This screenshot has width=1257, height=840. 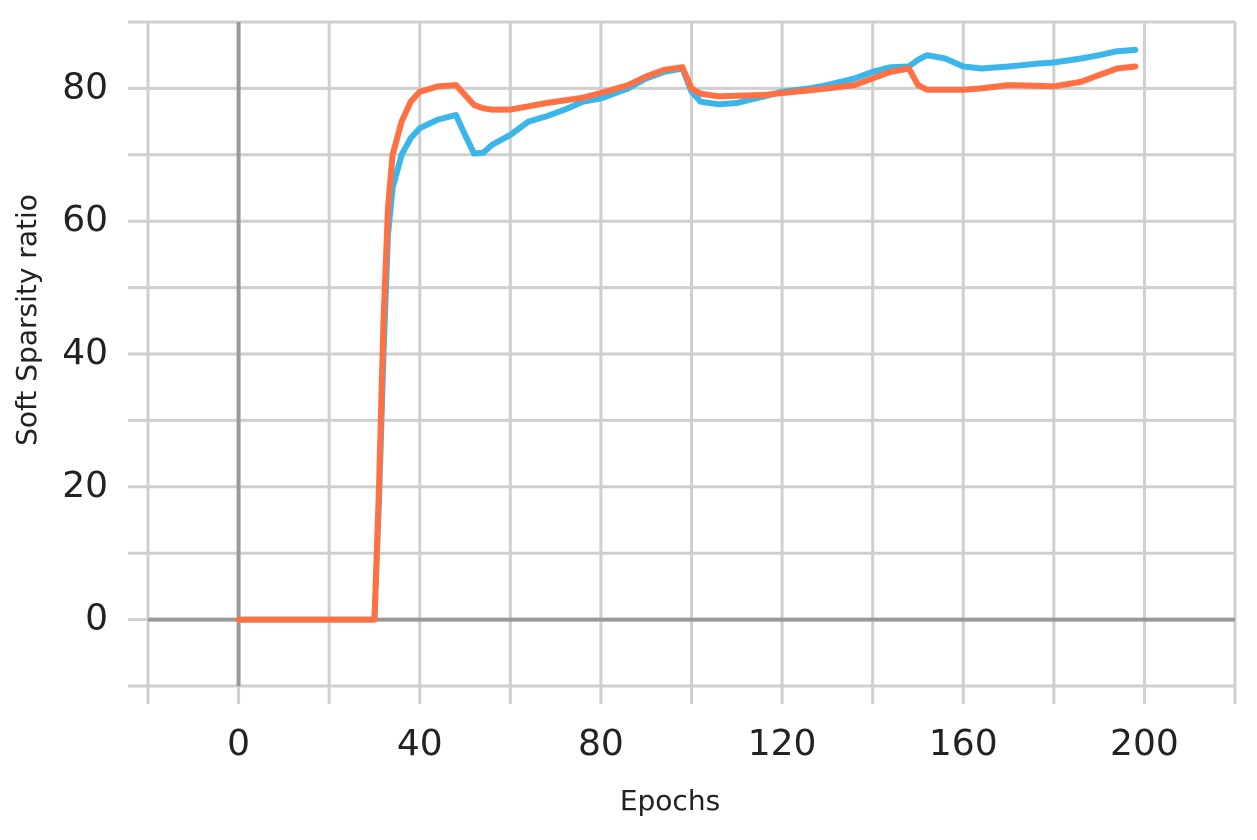 I want to click on y-tick-label: 0, so click(x=96, y=618).